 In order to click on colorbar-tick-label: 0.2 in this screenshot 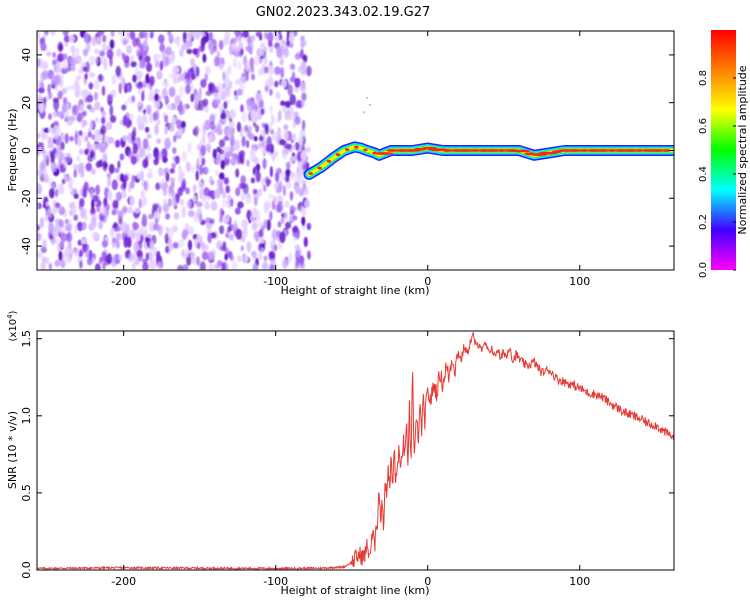, I will do `click(703, 222)`.